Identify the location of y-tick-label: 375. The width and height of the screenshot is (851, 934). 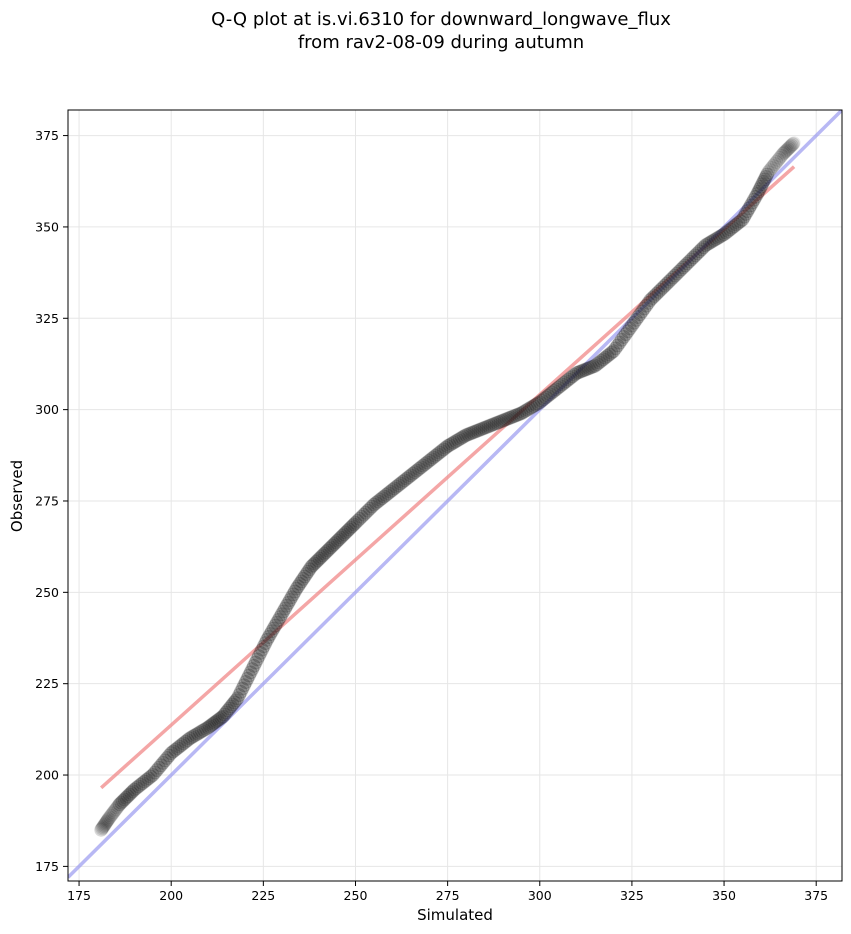
(47, 135).